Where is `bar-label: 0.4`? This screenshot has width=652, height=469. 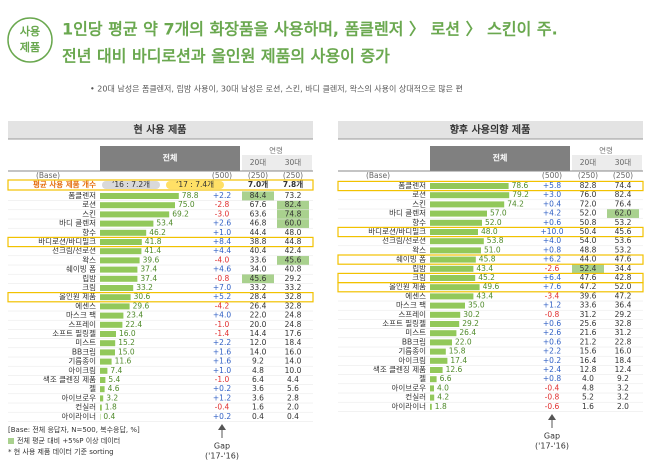 bar-label: 0.4 is located at coordinates (109, 416).